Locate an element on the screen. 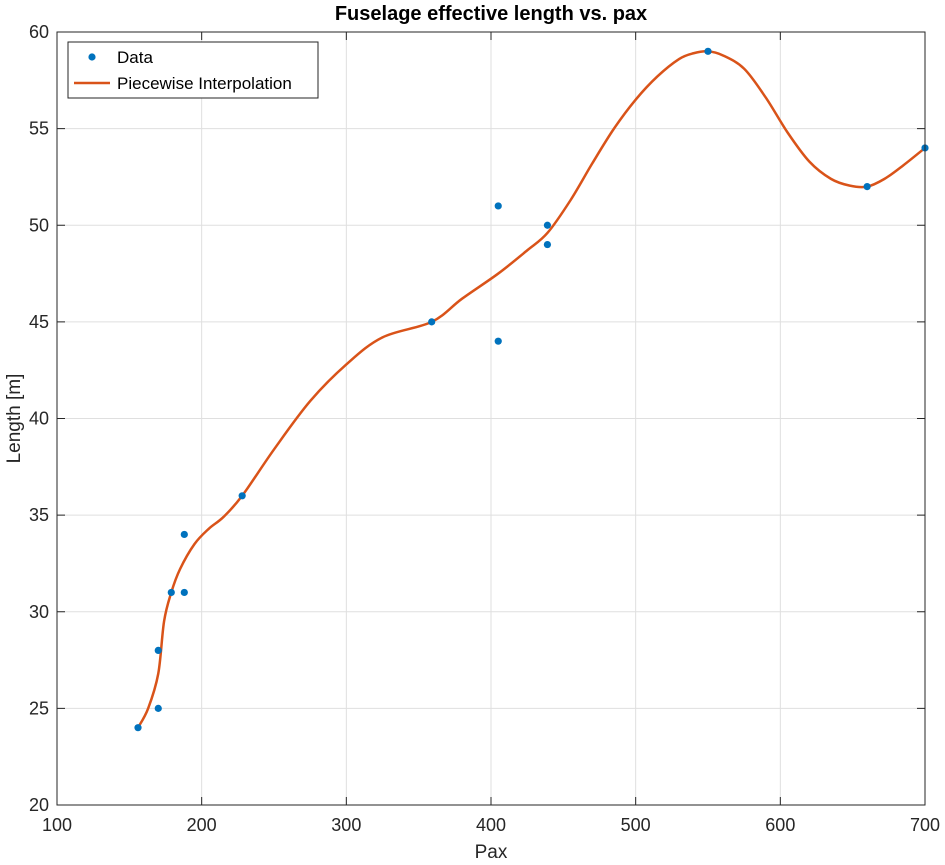 This screenshot has width=945, height=865. y-tick-label: 25 is located at coordinates (39, 708).